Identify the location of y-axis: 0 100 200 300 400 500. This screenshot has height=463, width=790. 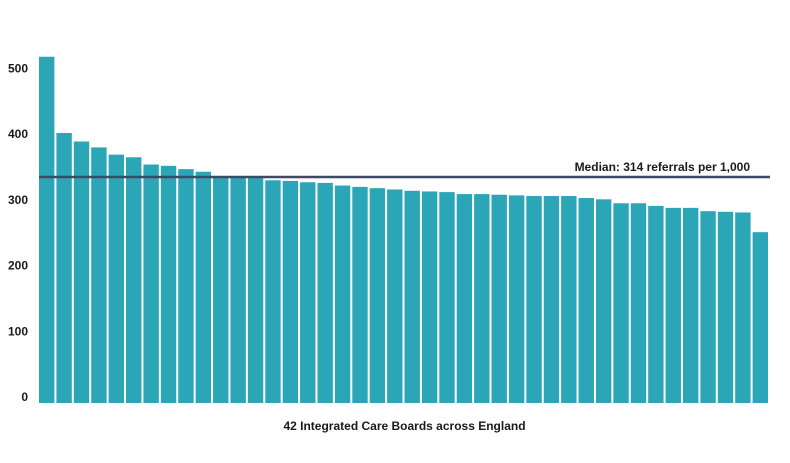
(18, 233).